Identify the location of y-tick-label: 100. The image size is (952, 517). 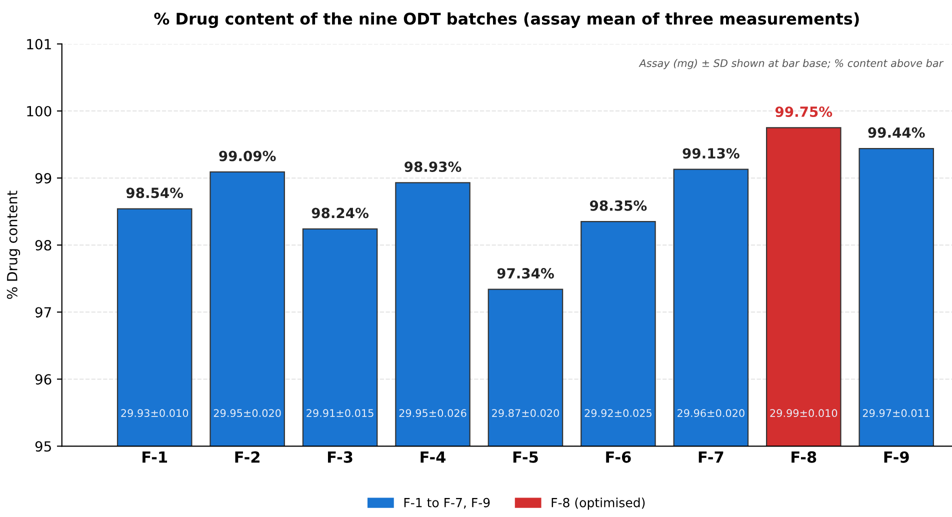
(39, 111).